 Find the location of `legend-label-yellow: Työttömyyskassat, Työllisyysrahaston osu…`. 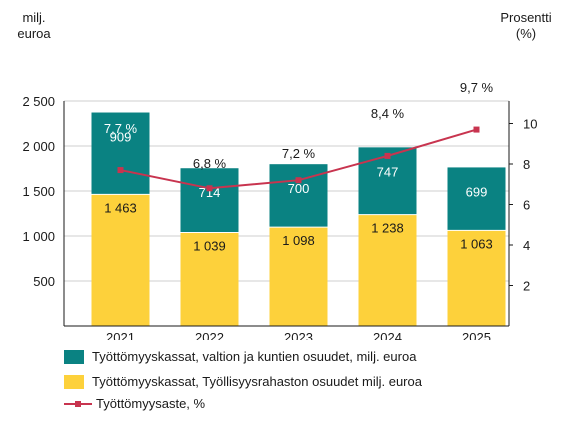

legend-label-yellow: Työttömyyskassat, Työllisyysrahaston osu… is located at coordinates (257, 381).